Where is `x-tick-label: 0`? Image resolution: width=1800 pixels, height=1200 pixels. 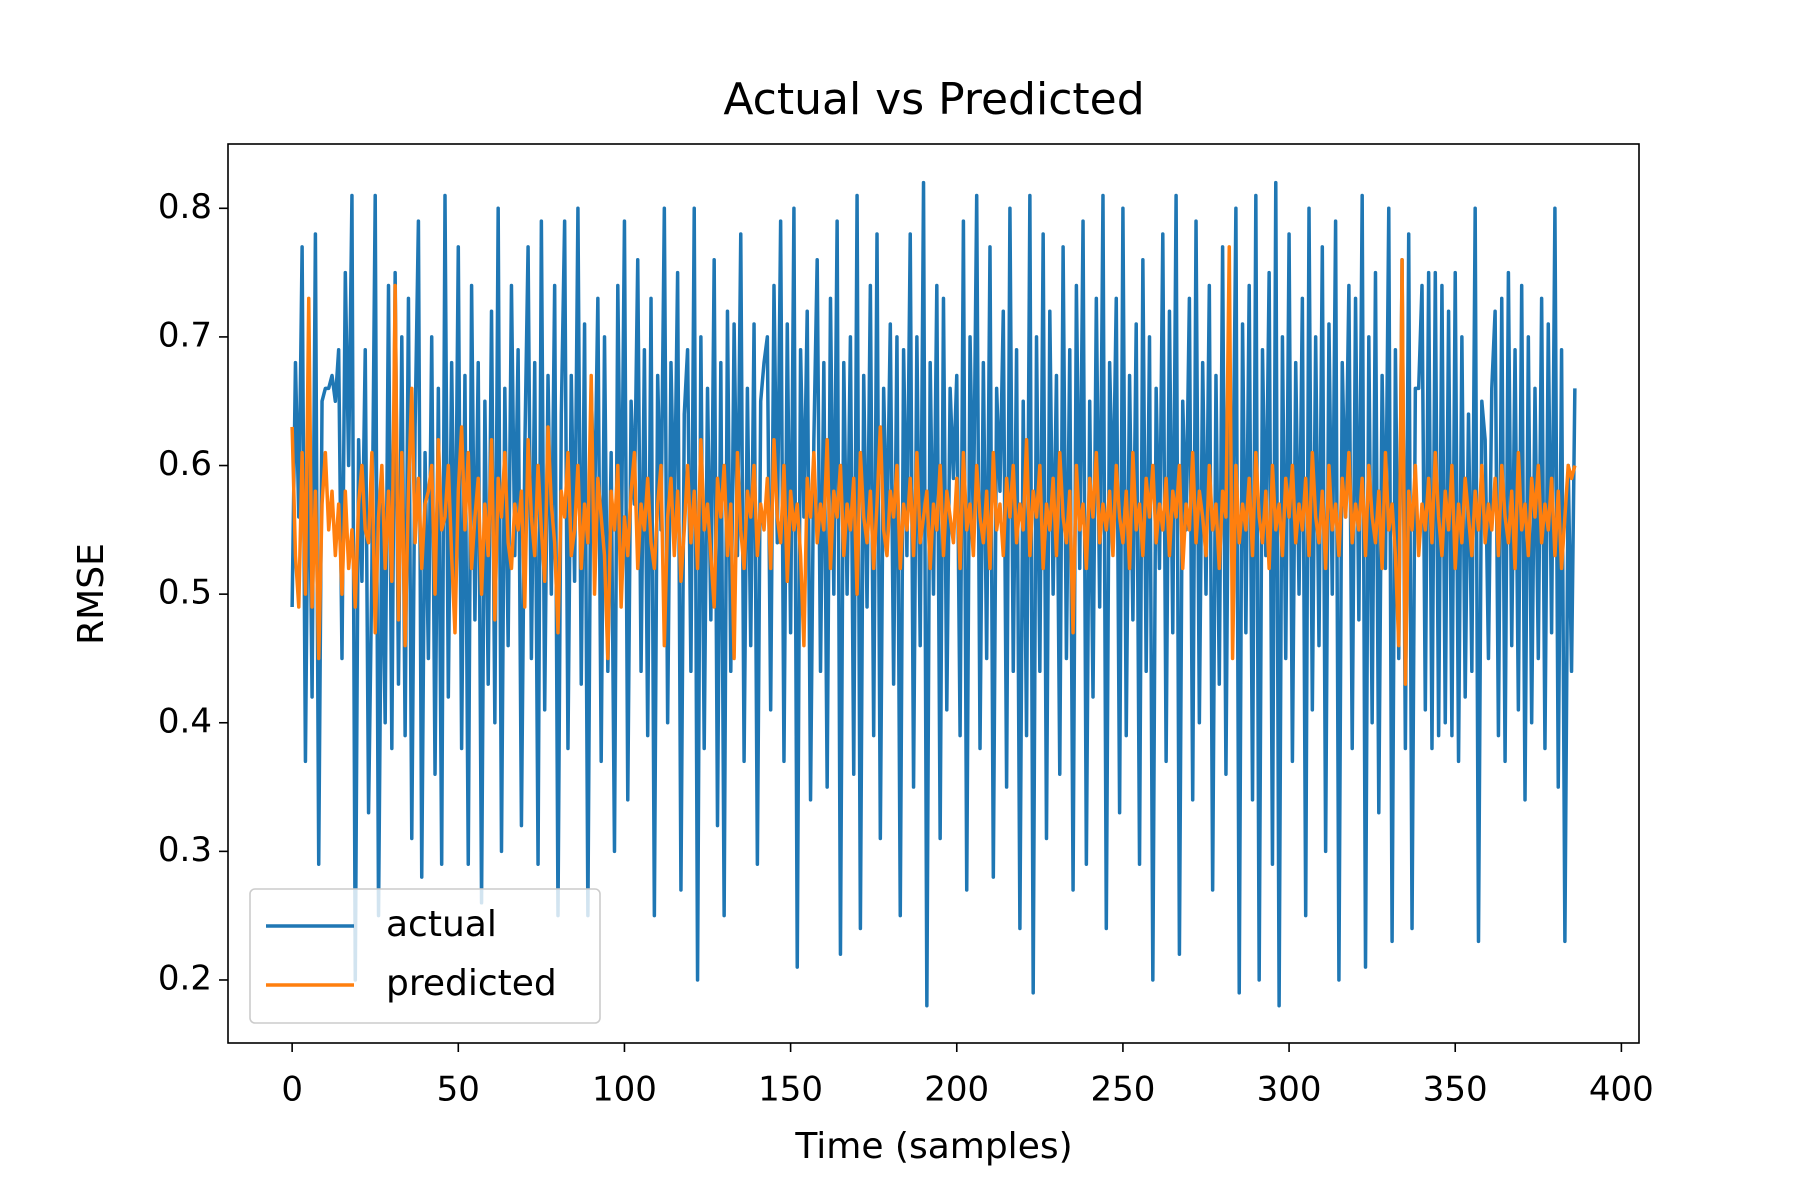 x-tick-label: 0 is located at coordinates (292, 1090).